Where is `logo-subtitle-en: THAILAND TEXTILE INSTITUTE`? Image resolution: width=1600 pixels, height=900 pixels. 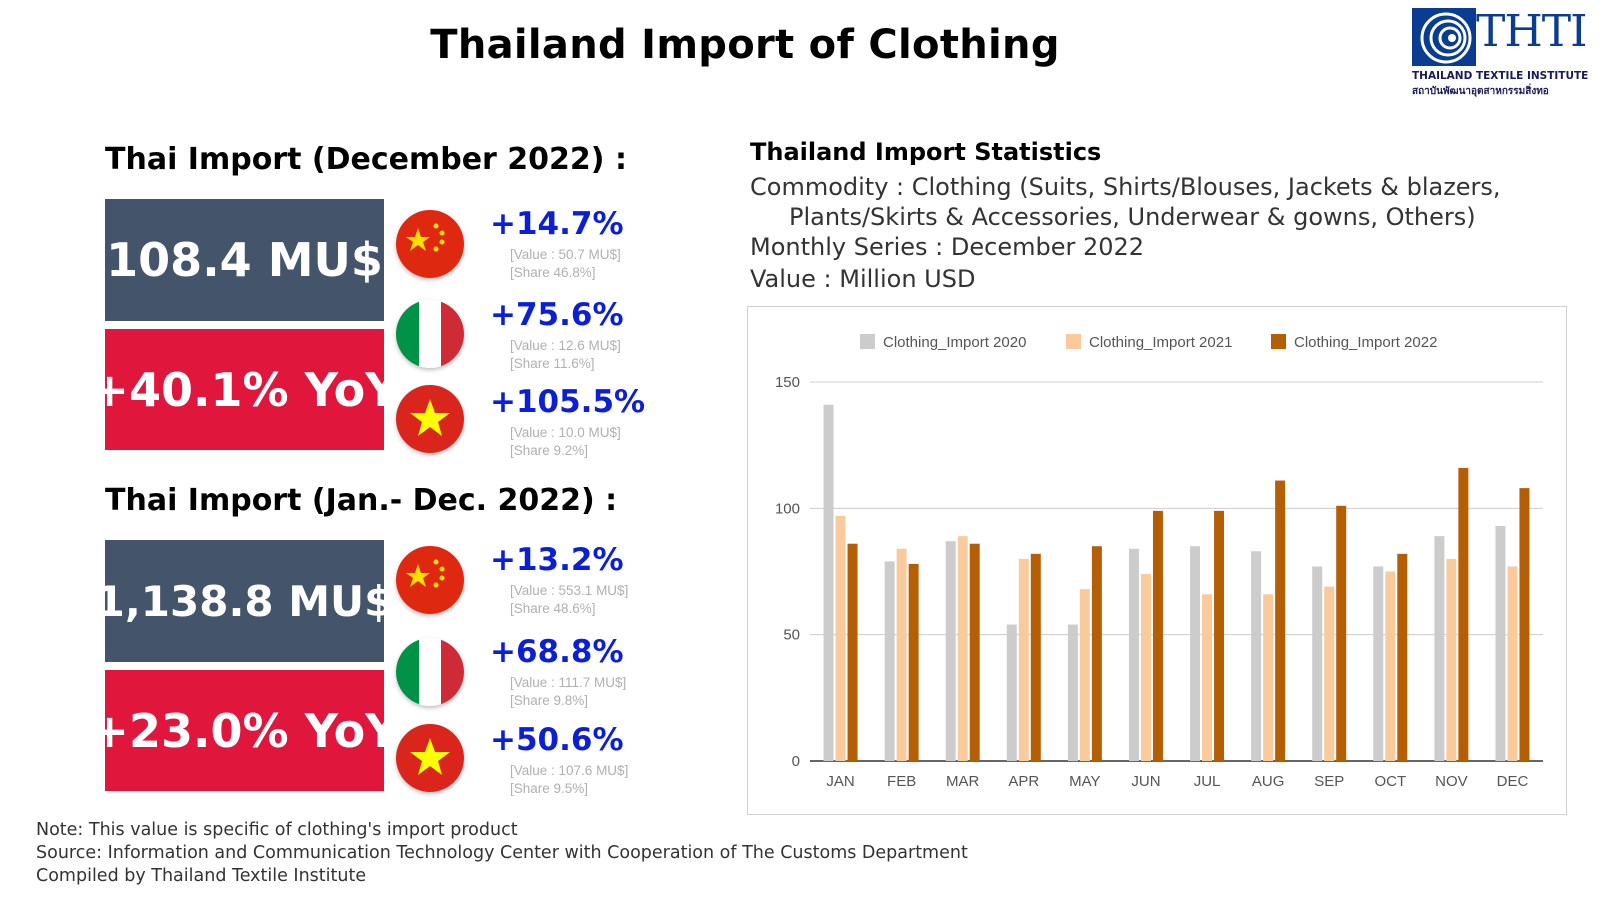 logo-subtitle-en: THAILAND TEXTILE INSTITUTE is located at coordinates (1500, 76).